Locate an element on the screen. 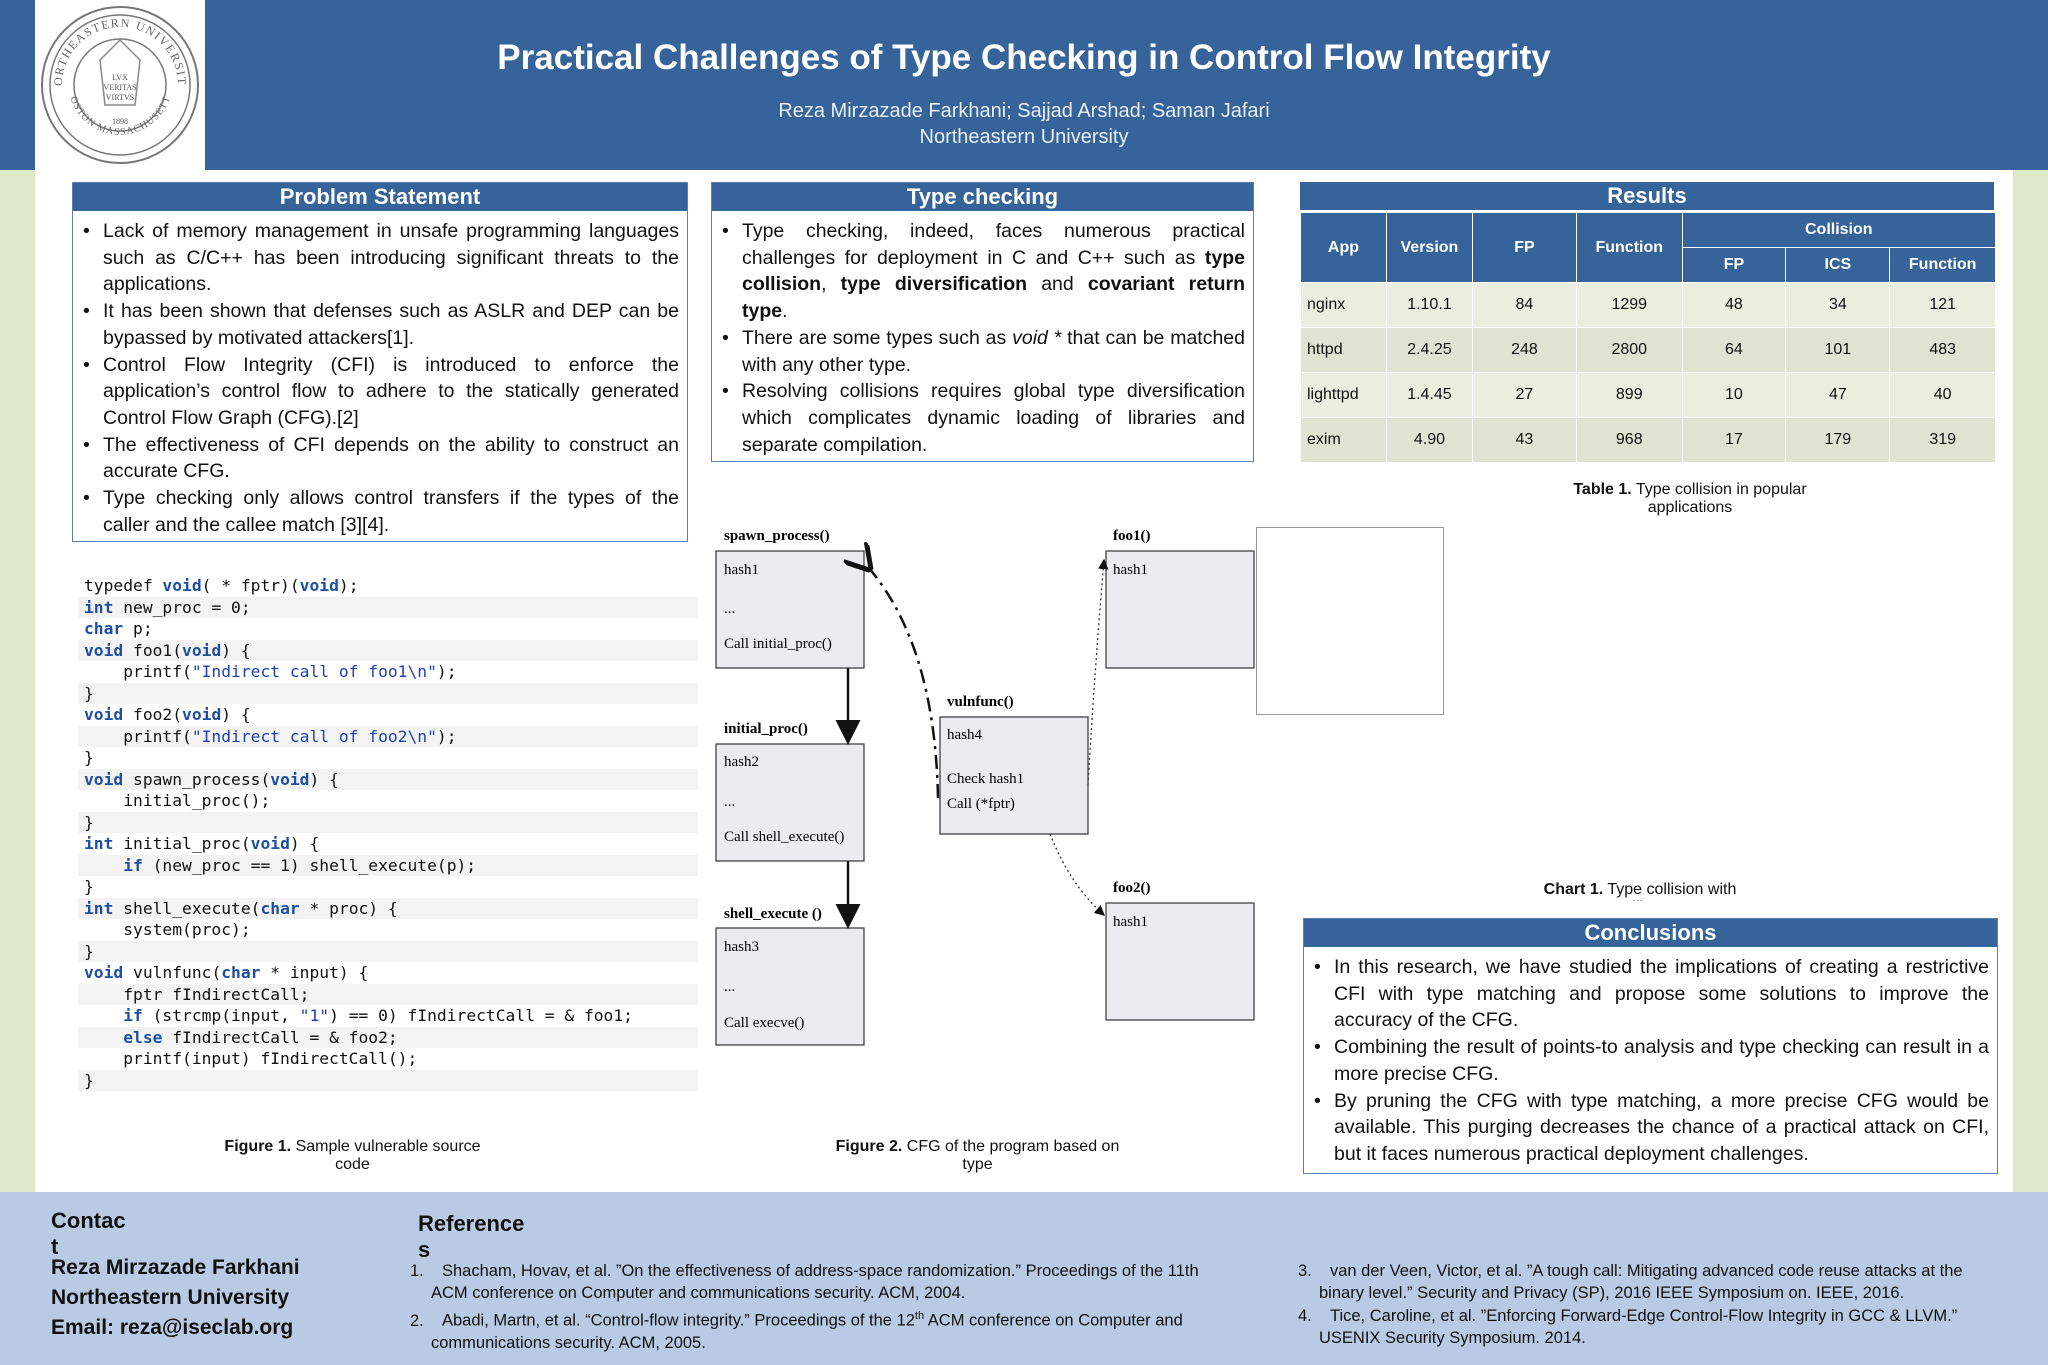 This screenshot has height=1365, width=2048. table-row: exim 4.90 43 968 17 179 319 is located at coordinates (1648, 440).